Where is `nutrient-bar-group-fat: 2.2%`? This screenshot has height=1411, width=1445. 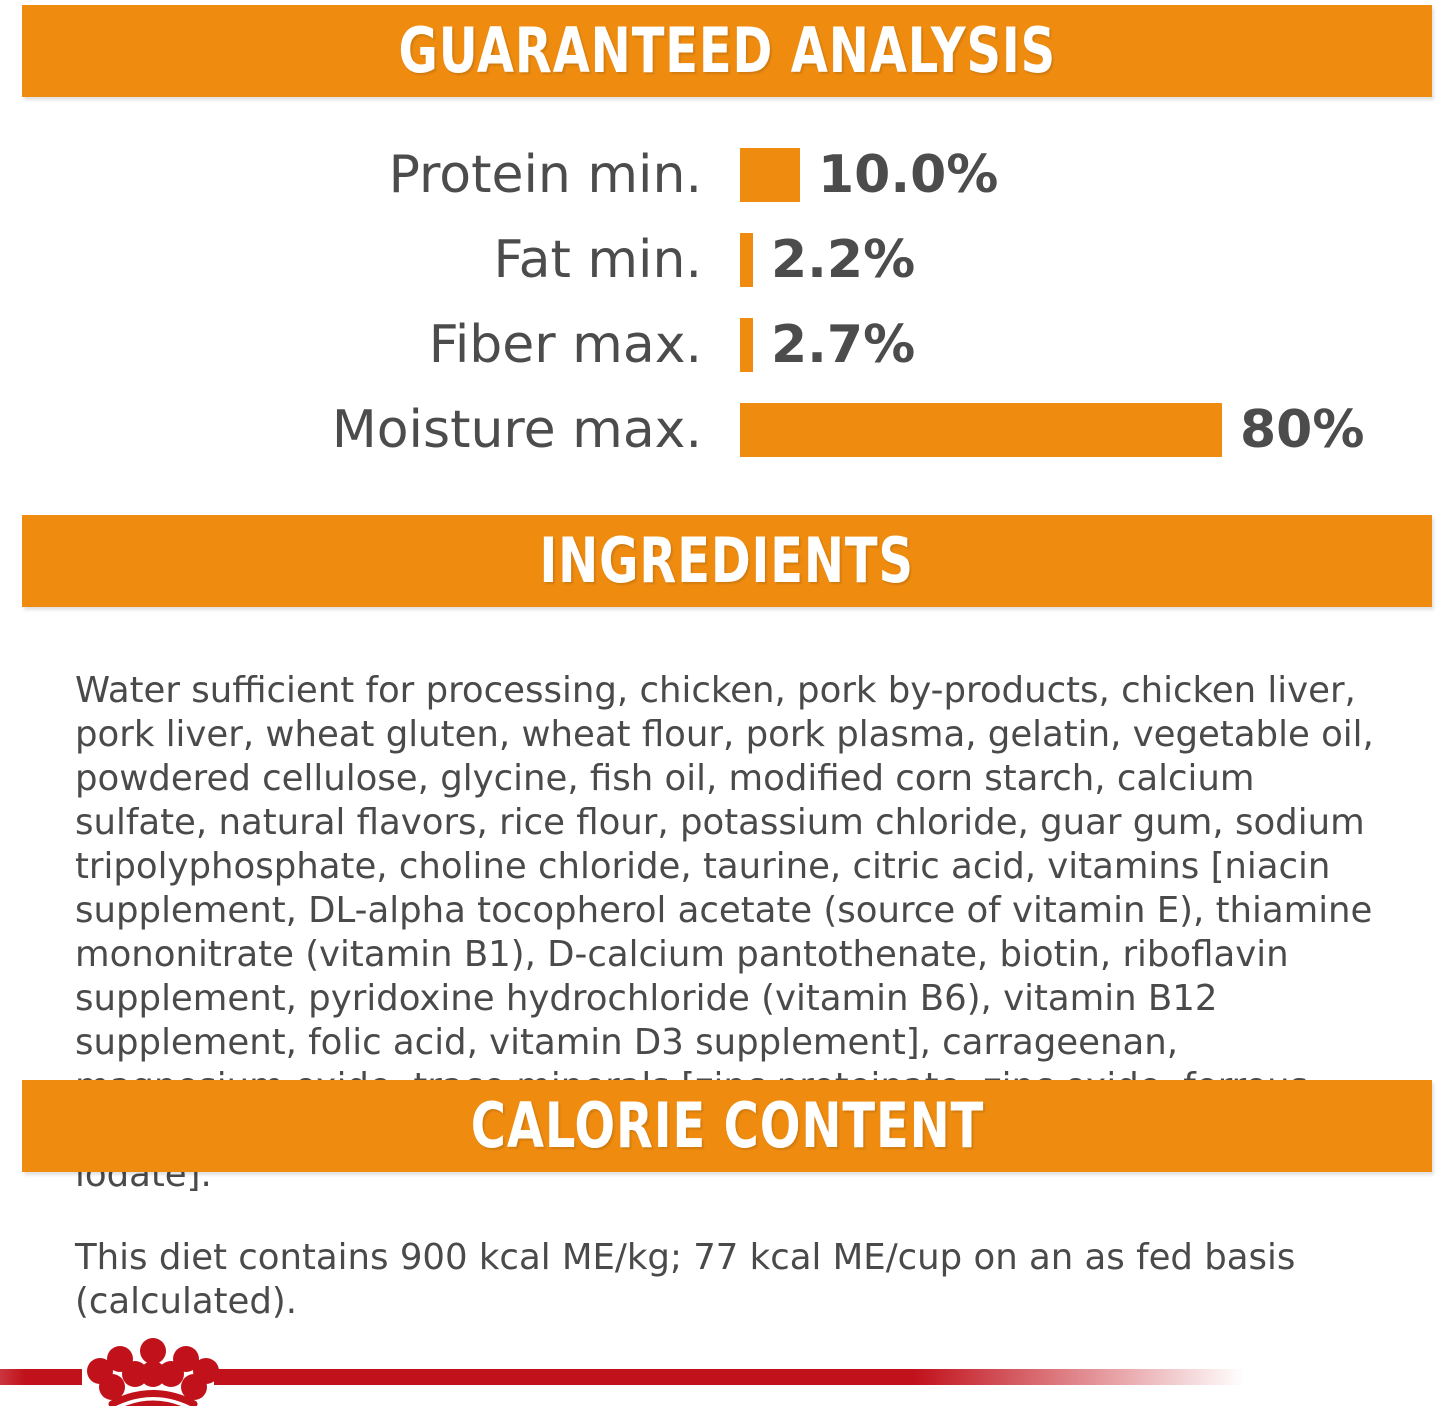 nutrient-bar-group-fat: 2.2% is located at coordinates (827, 259).